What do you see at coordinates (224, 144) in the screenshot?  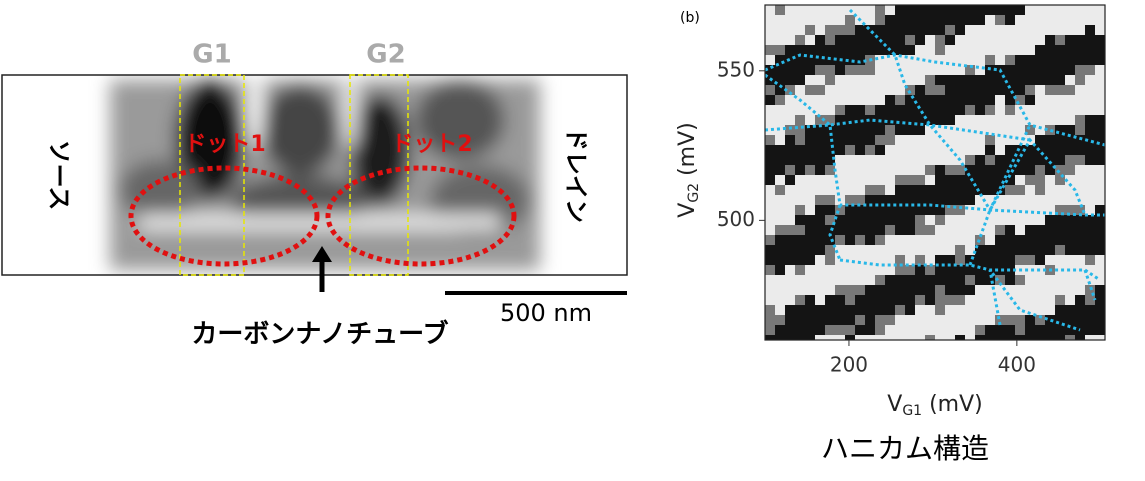 I see `dot-label: ドット1` at bounding box center [224, 144].